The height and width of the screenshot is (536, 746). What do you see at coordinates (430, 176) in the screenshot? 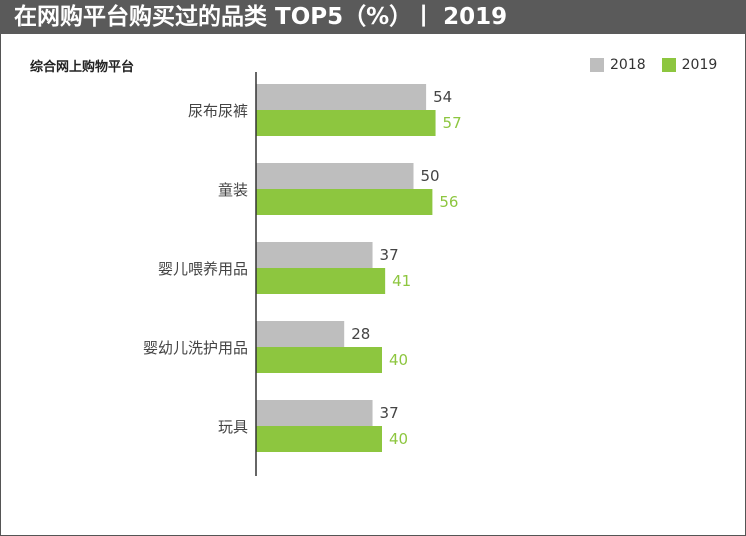
I see `data-label-2018: 50` at bounding box center [430, 176].